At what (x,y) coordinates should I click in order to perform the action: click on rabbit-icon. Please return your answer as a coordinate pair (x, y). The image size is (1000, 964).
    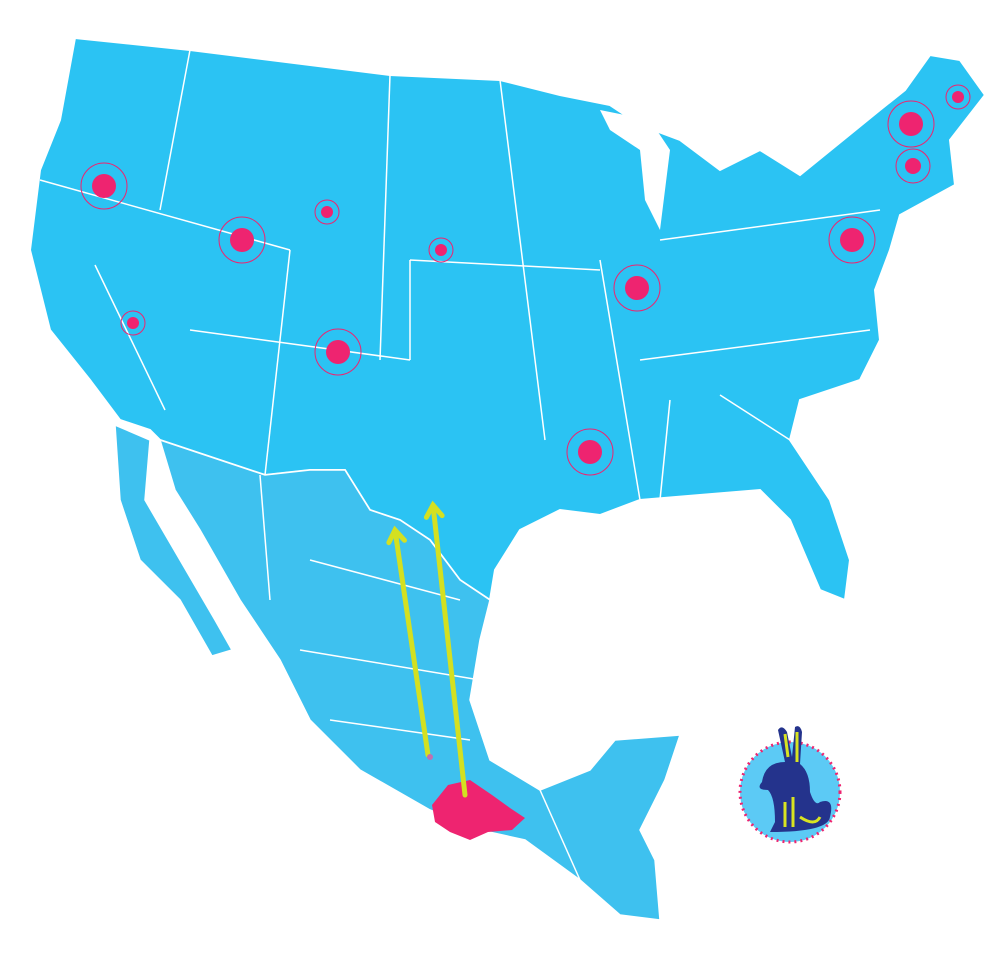
    Looking at the image, I should click on (795, 779).